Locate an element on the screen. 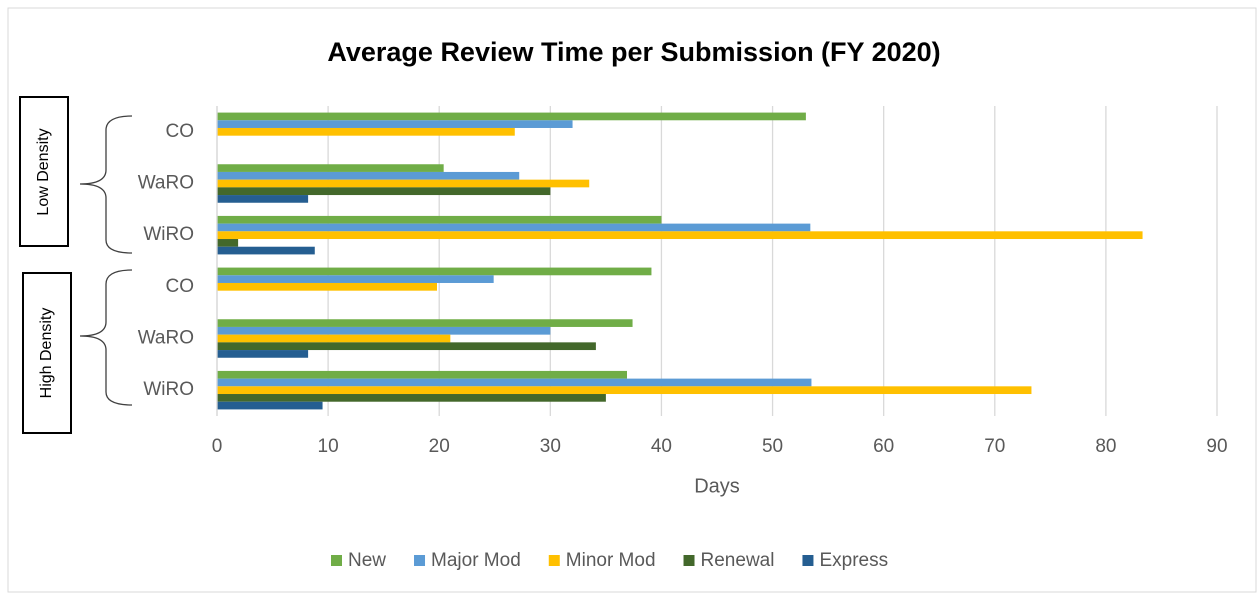  group-label: Low Density is located at coordinates (43, 171).